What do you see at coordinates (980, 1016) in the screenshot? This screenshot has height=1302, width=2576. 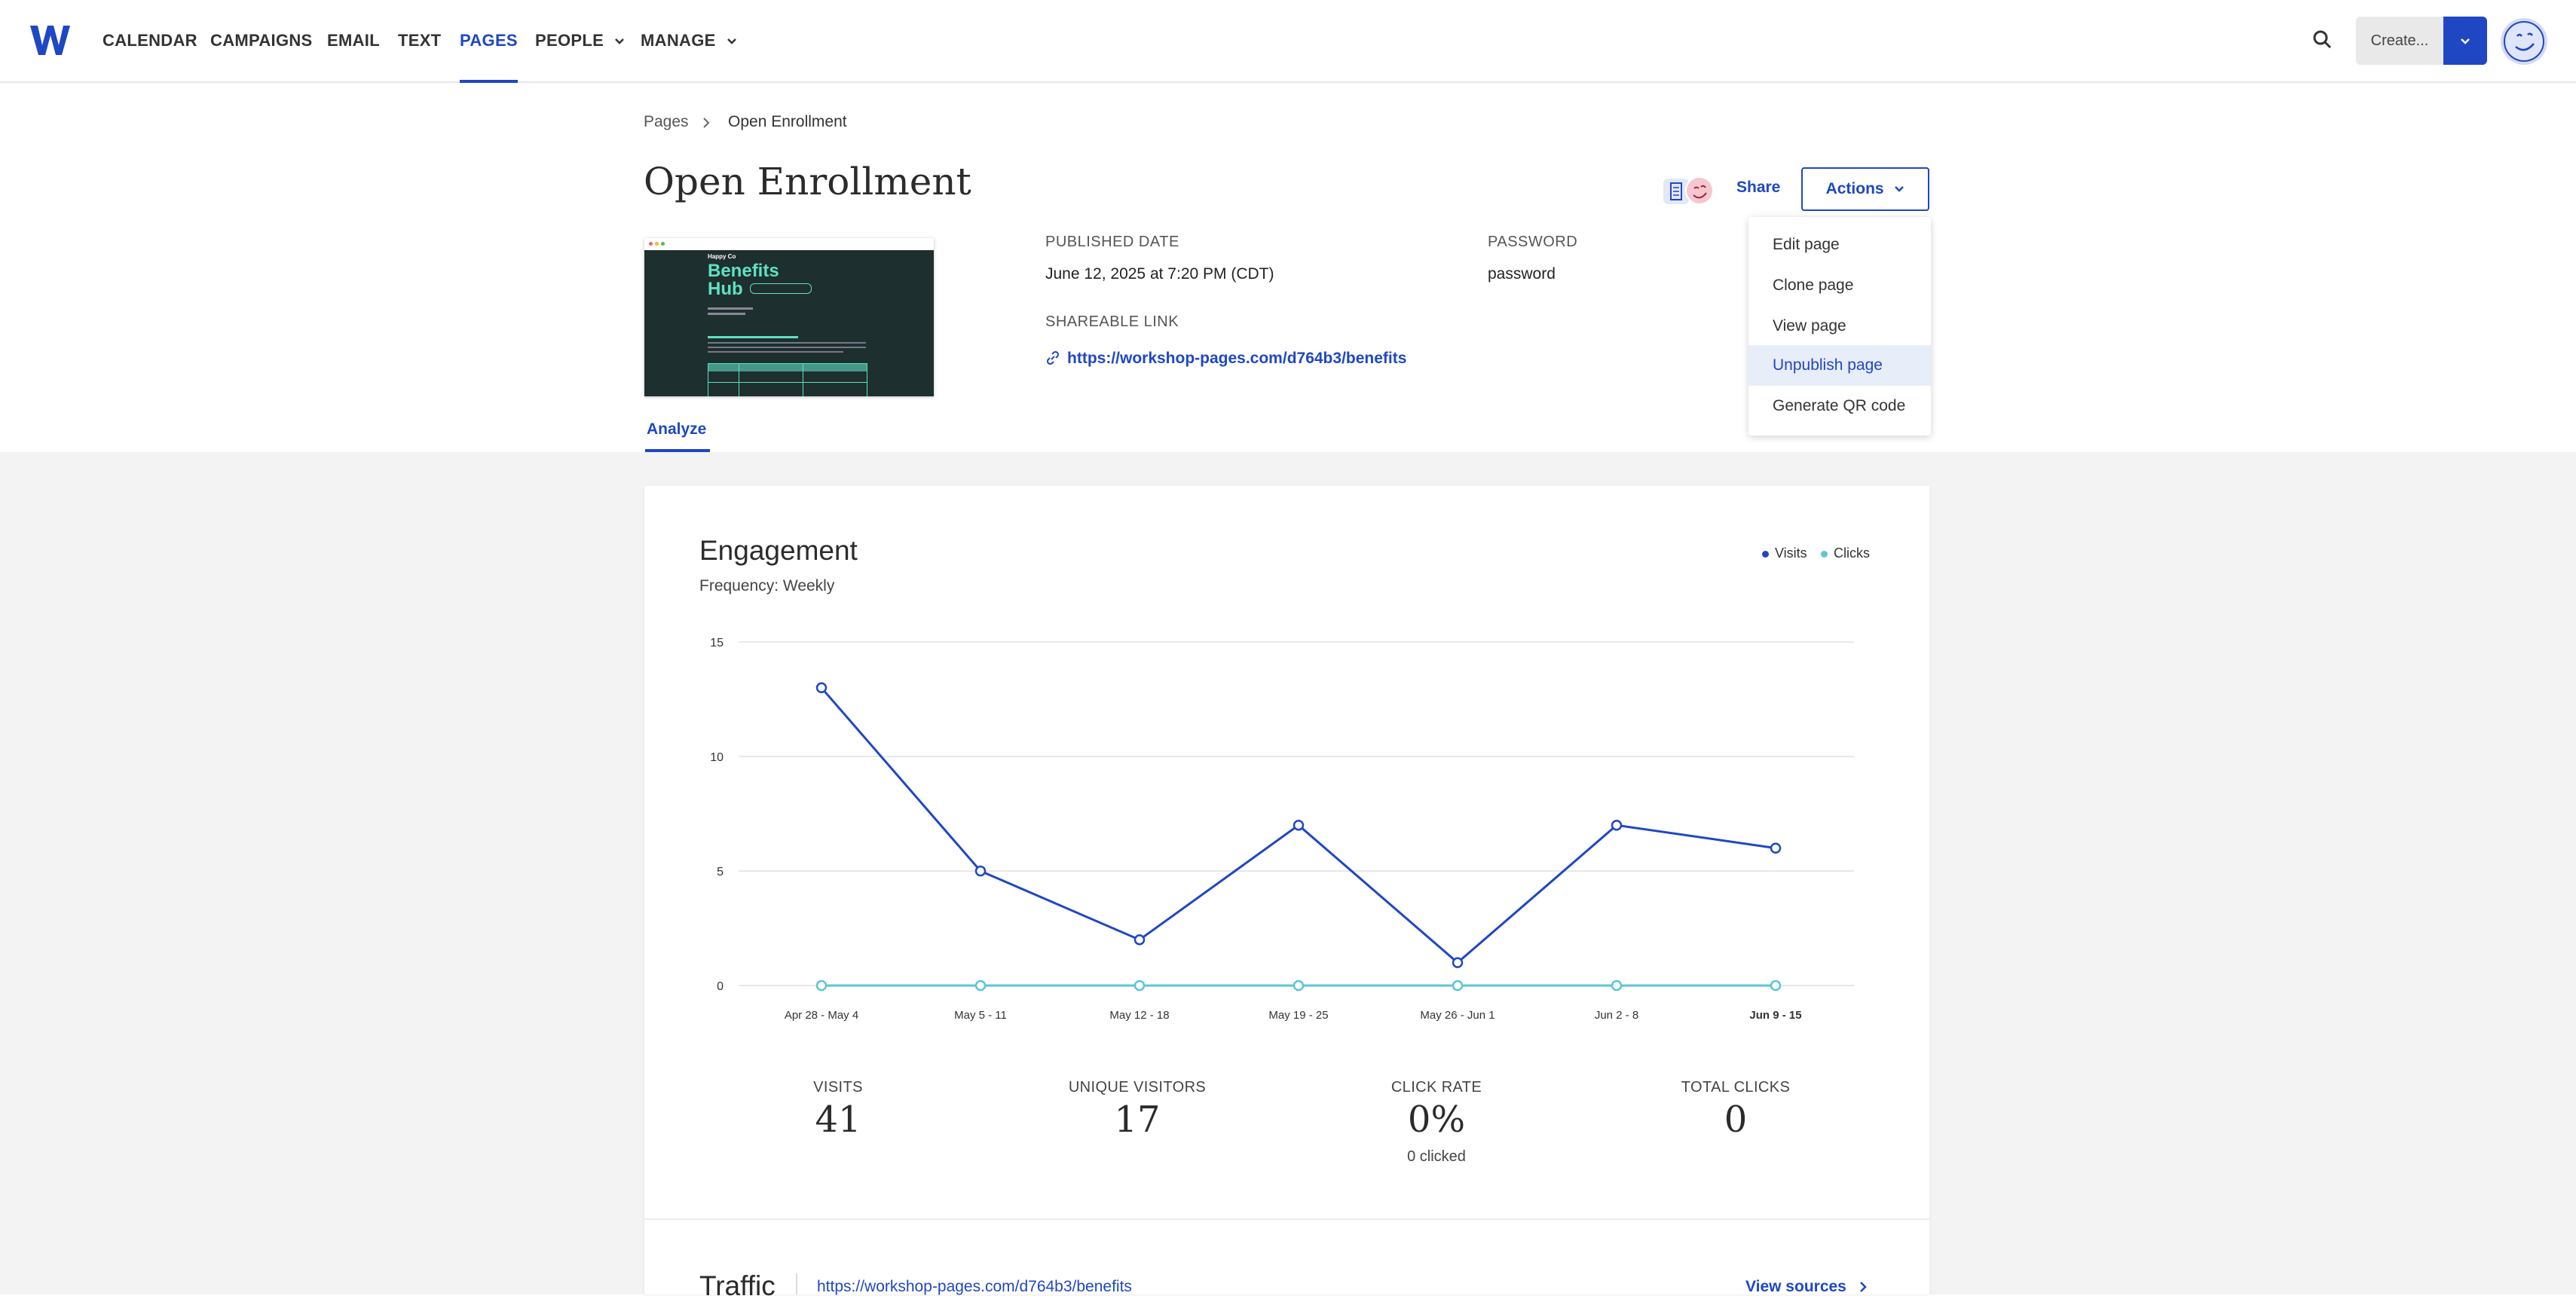 I see `x-tick-label: May 5 - 11` at bounding box center [980, 1016].